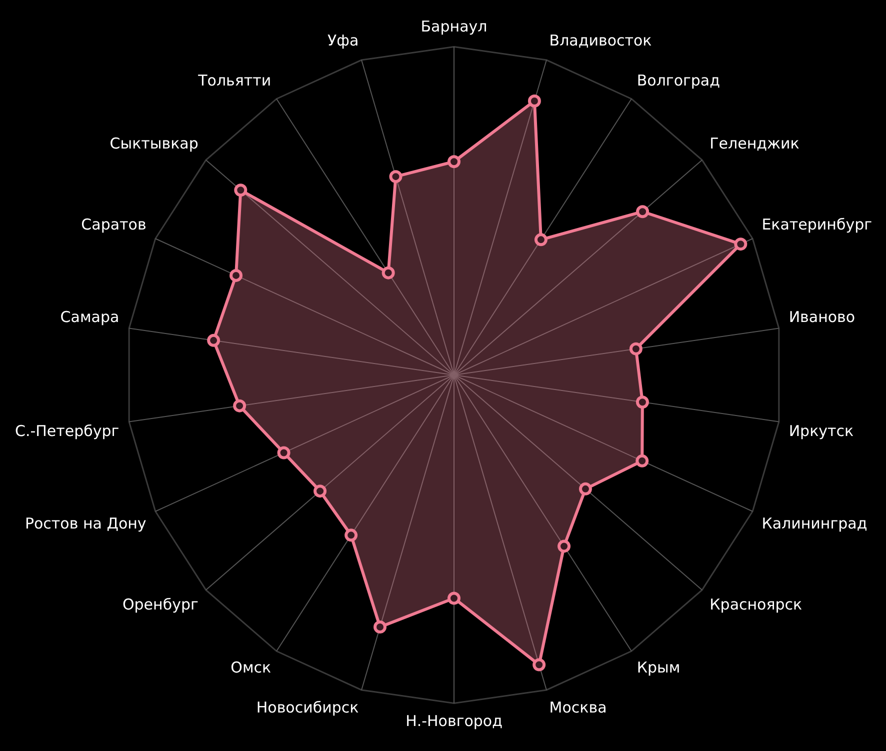 The height and width of the screenshot is (751, 886). I want to click on spoke-label: Оренбург, so click(160, 604).